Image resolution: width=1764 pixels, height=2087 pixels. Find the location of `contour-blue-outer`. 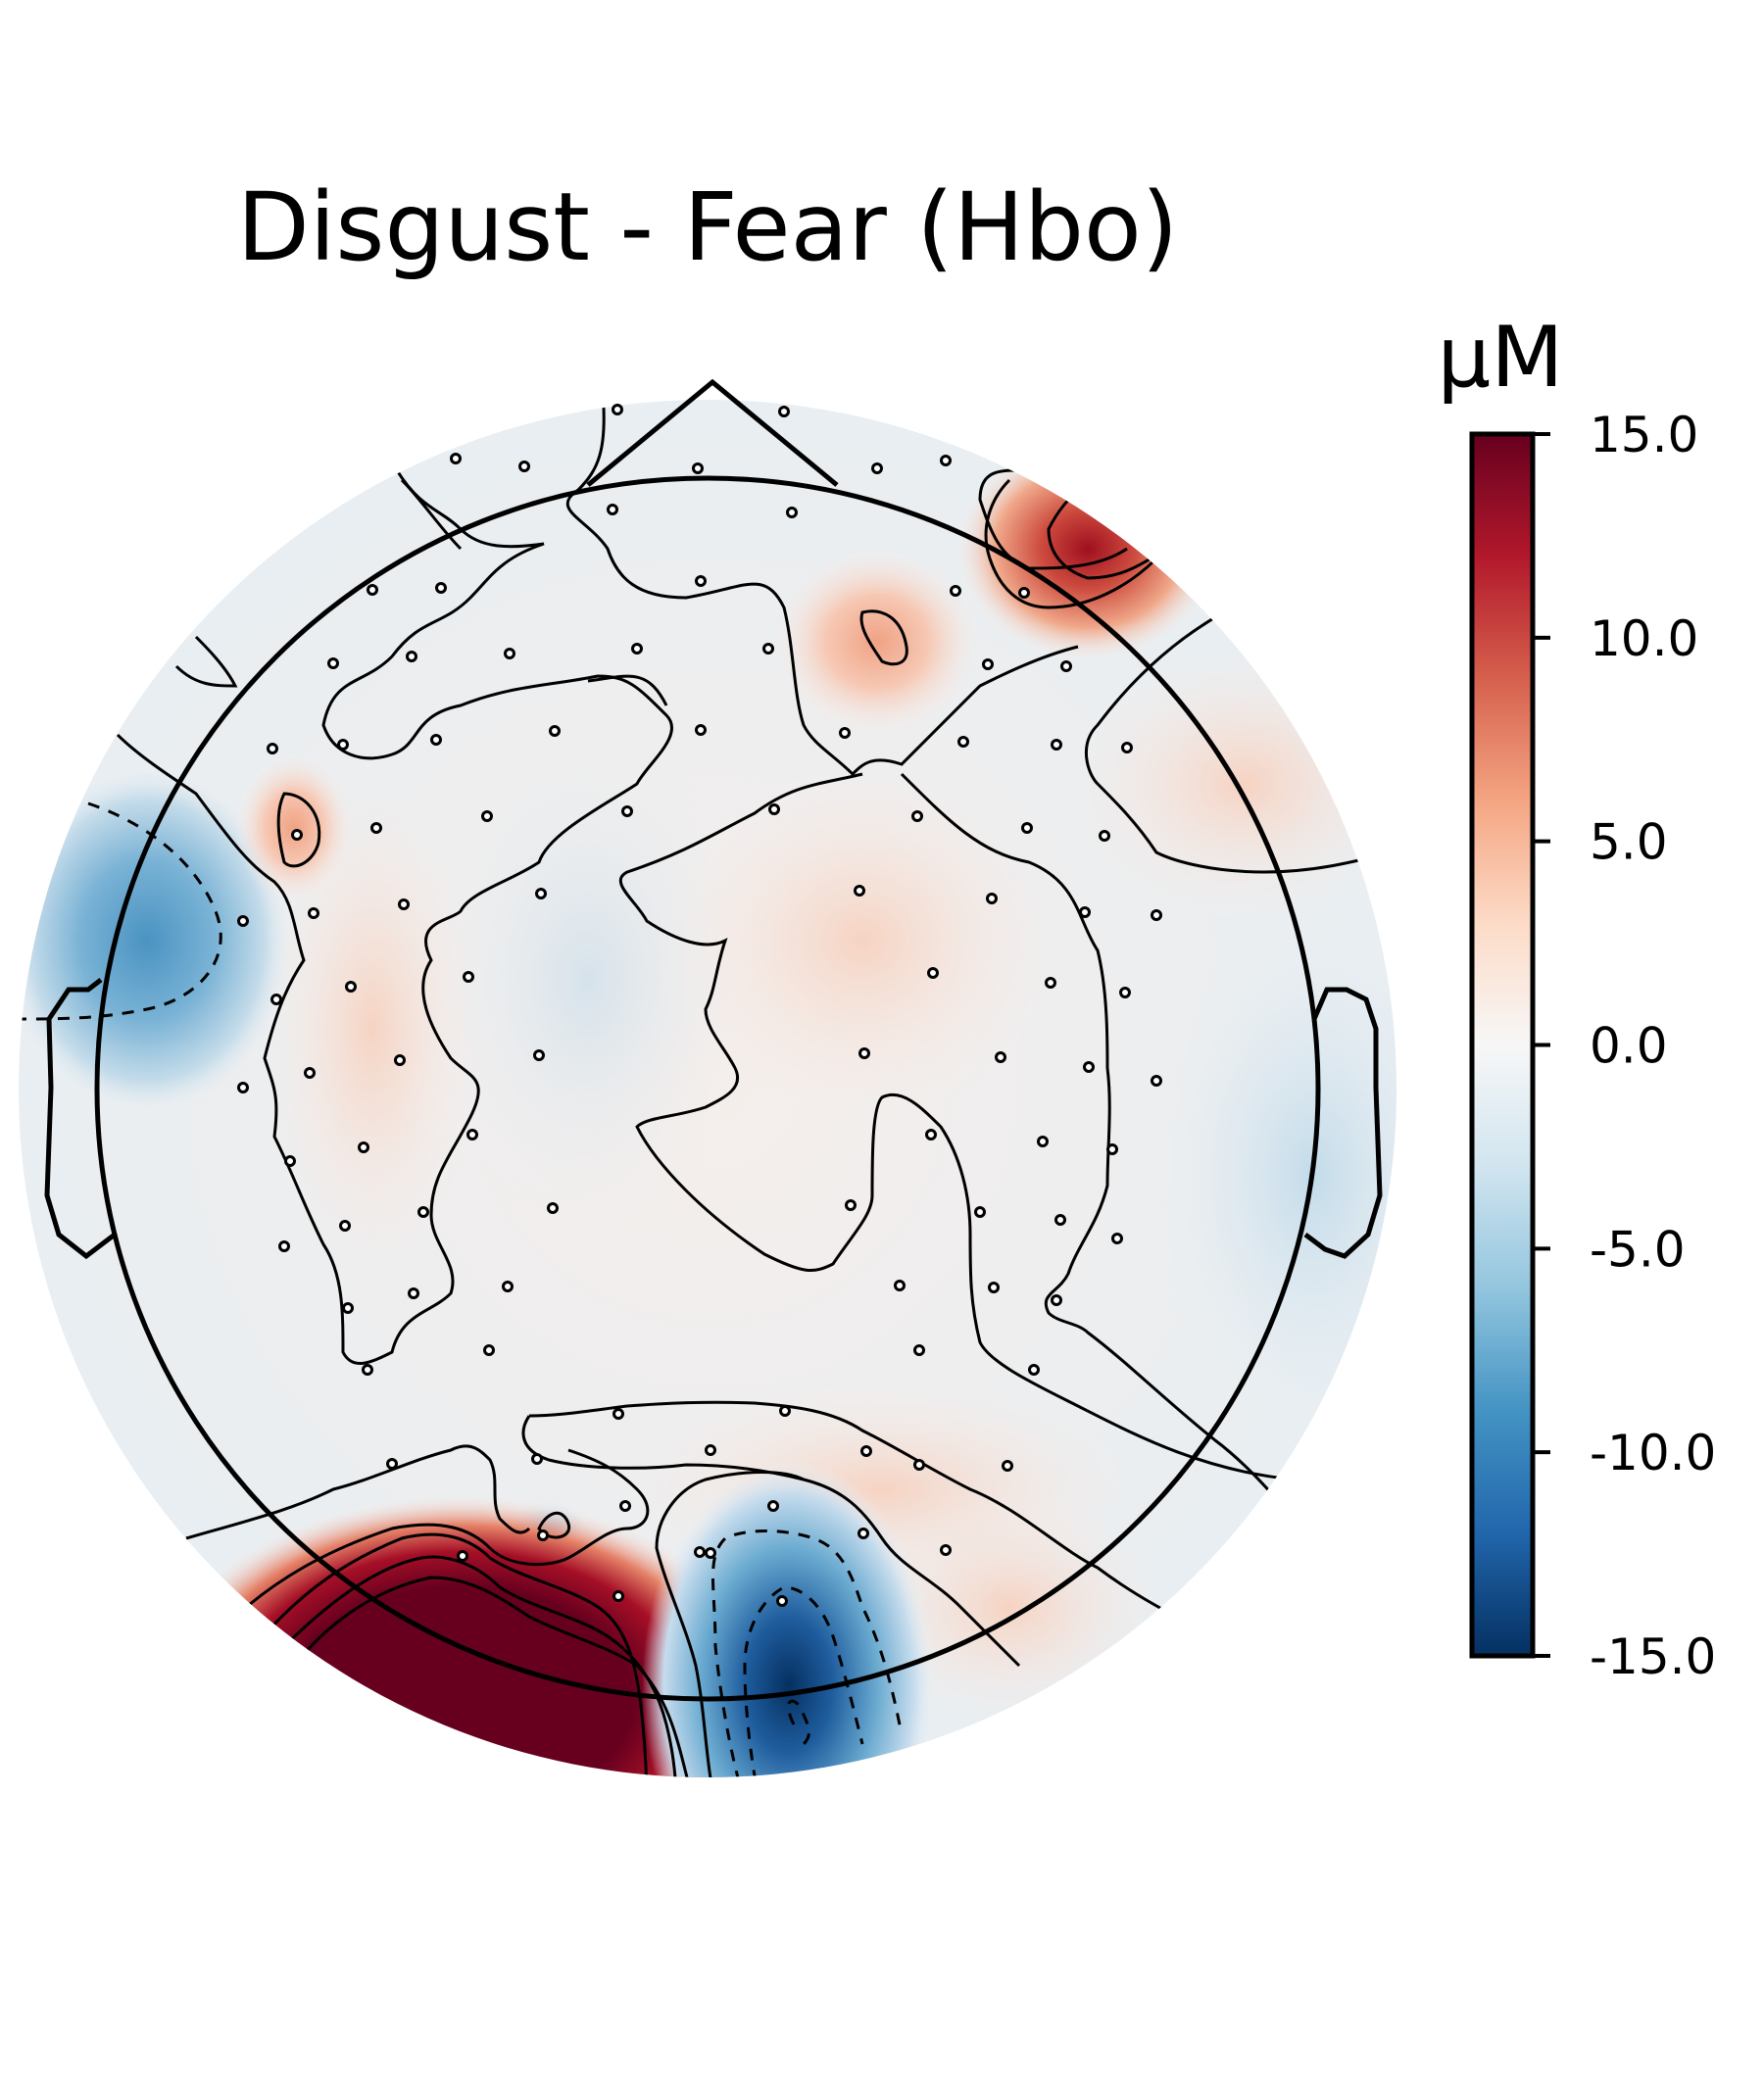

contour-blue-outer is located at coordinates (730, 1624).